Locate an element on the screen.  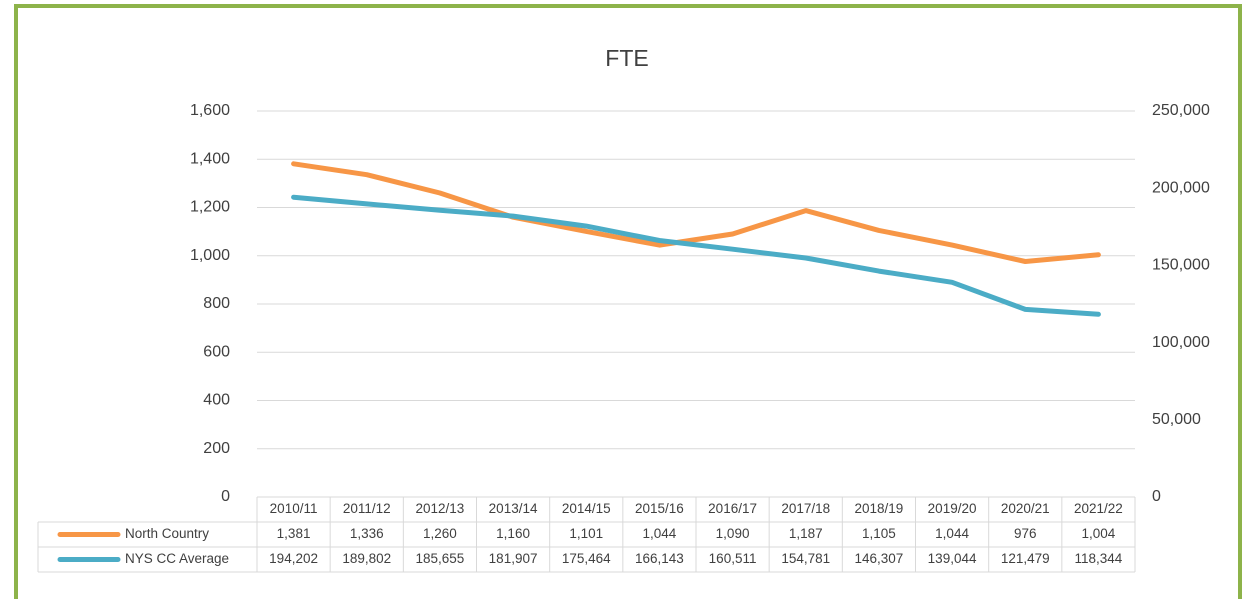
x-tick-label: 2011/12 is located at coordinates (367, 508).